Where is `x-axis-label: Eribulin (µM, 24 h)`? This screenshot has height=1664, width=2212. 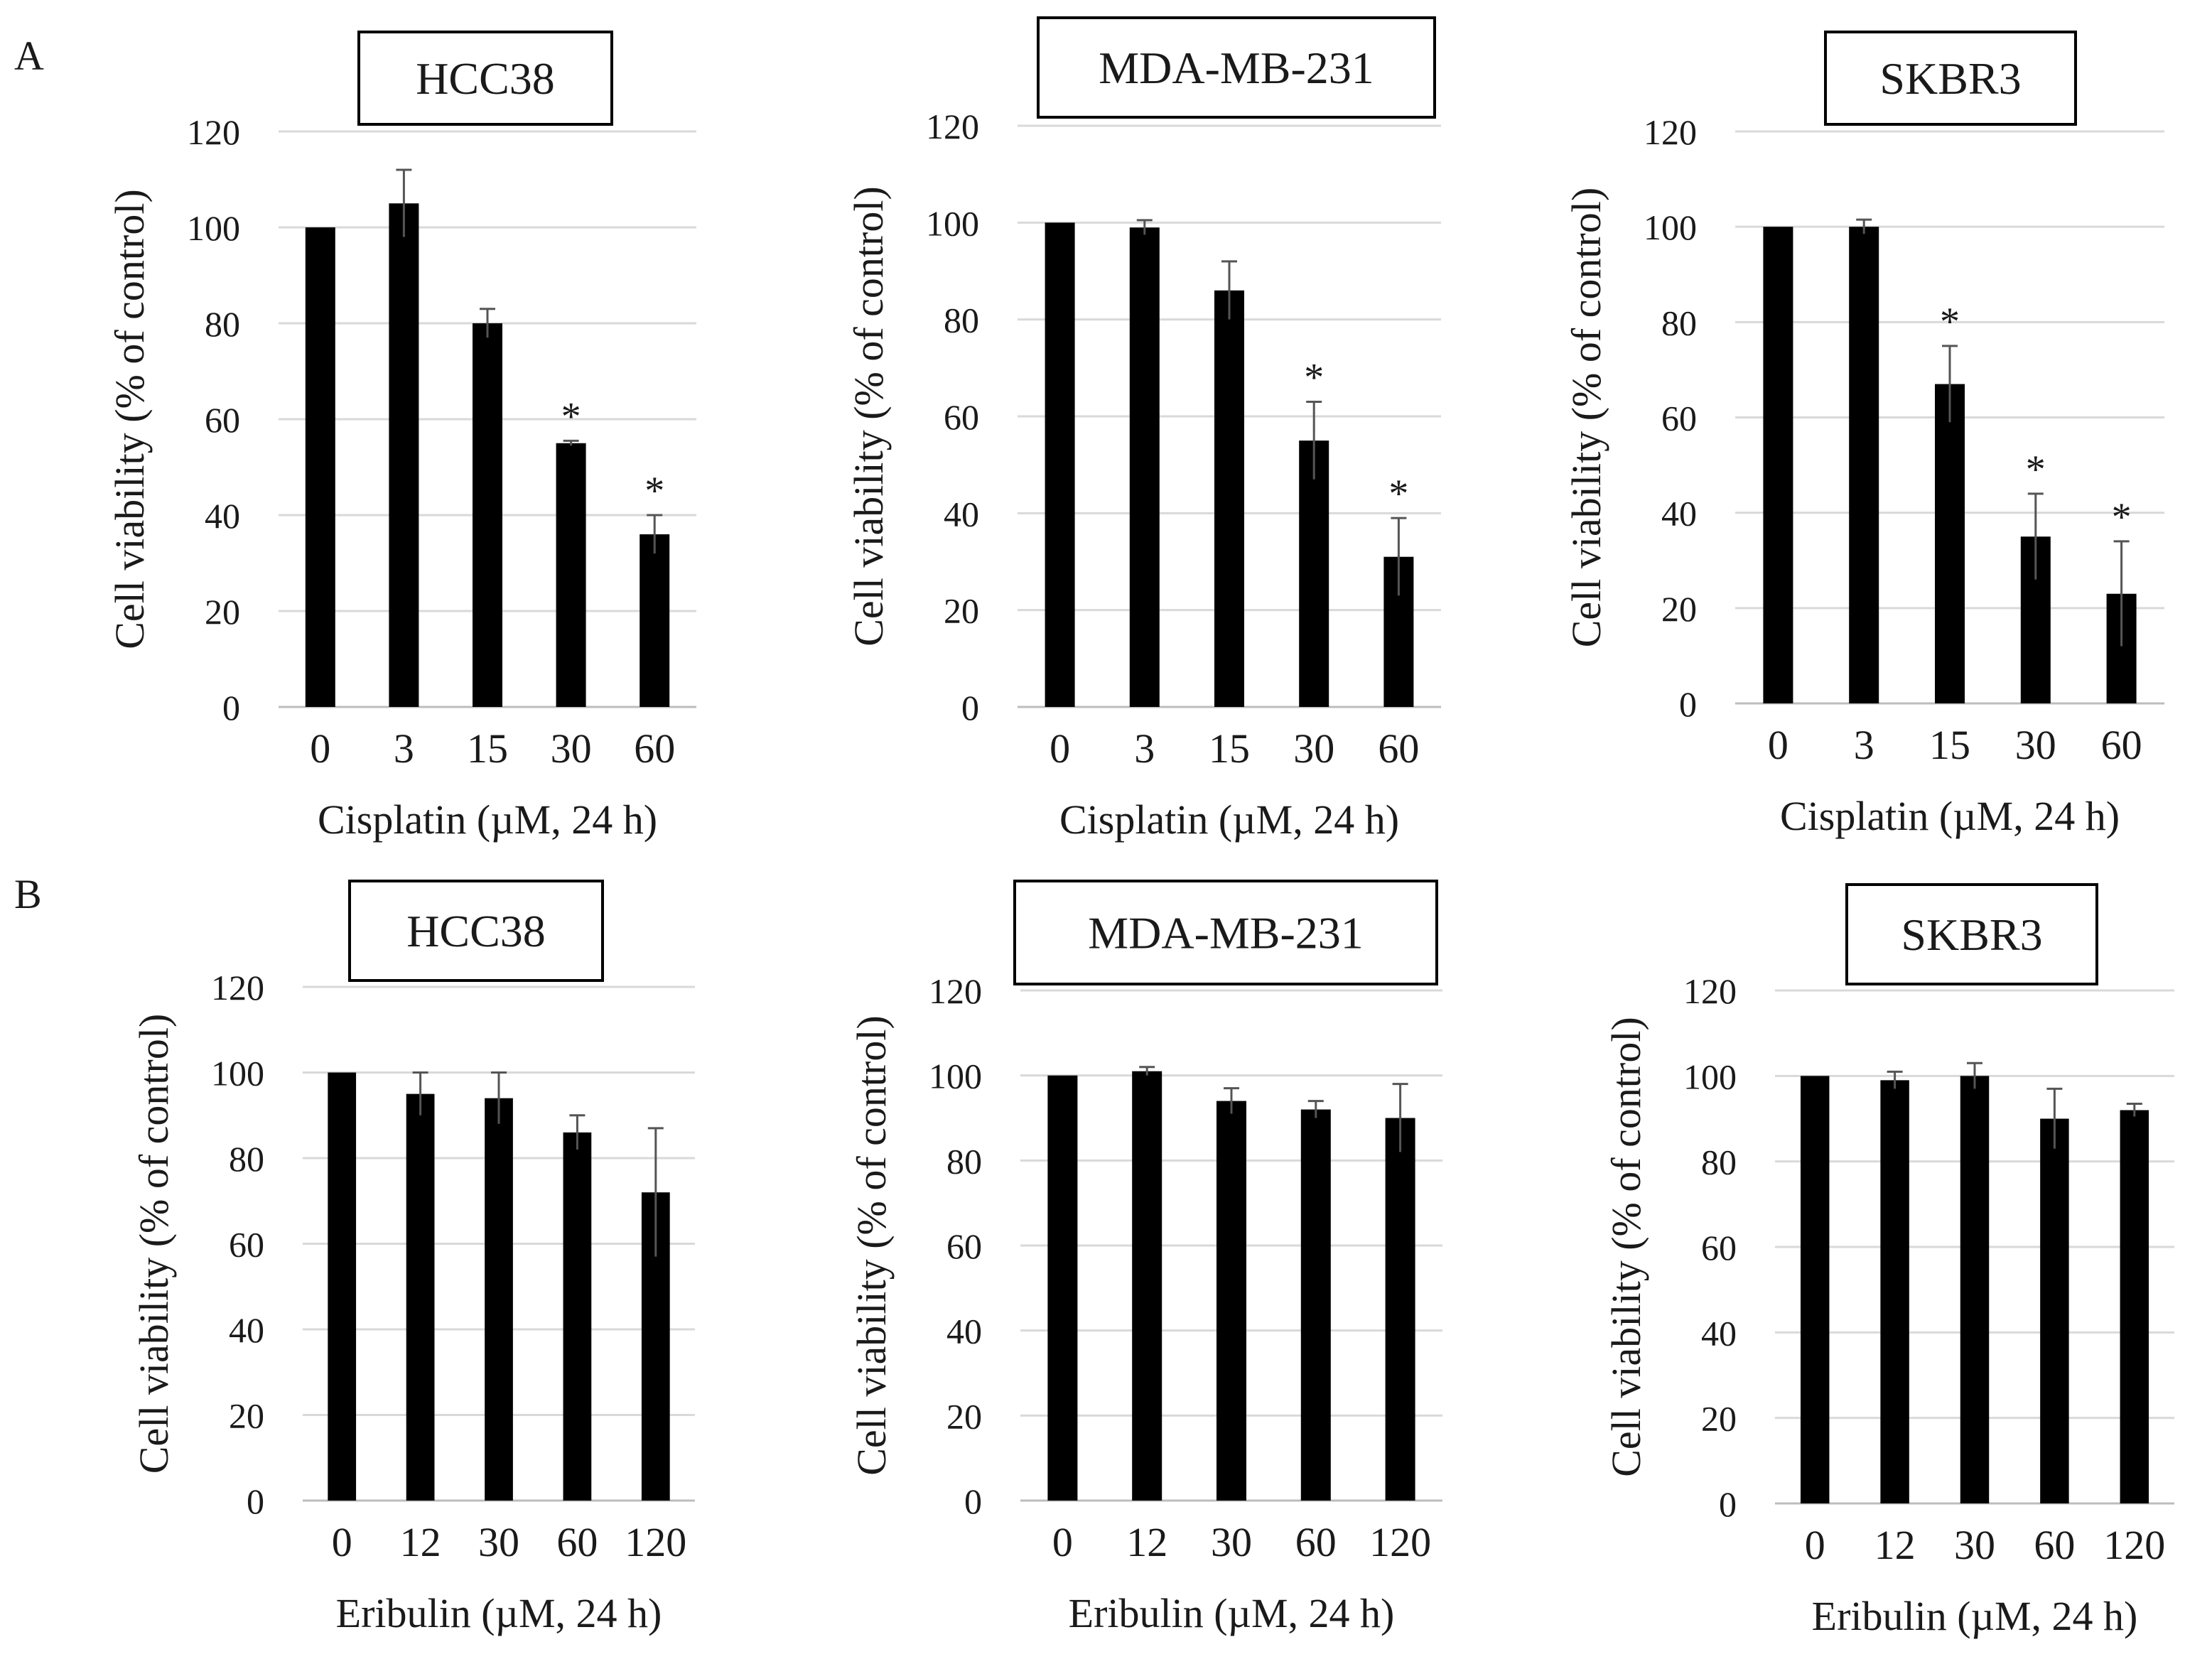 x-axis-label: Eribulin (µM, 24 h) is located at coordinates (1975, 1616).